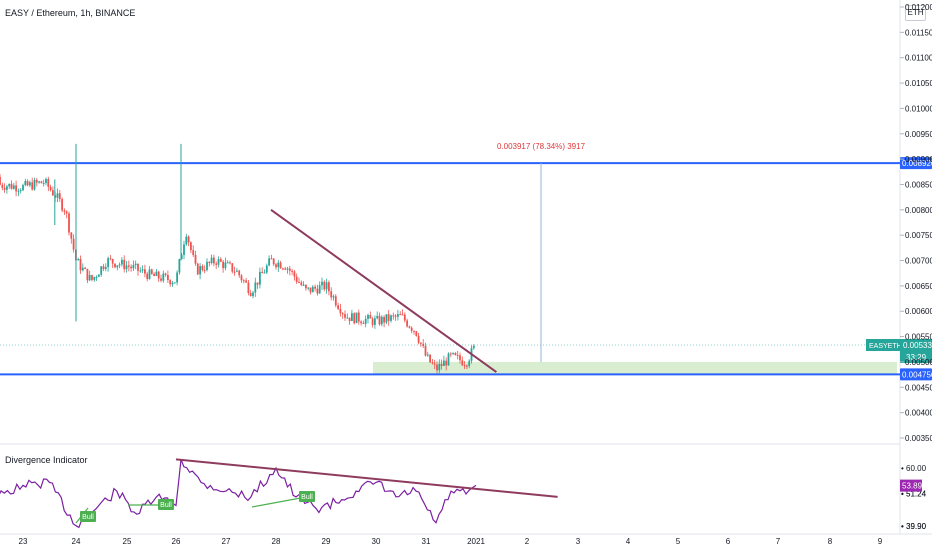 The height and width of the screenshot is (550, 932). Describe the element at coordinates (376, 541) in the screenshot. I see `time-tick-label: 30` at that location.